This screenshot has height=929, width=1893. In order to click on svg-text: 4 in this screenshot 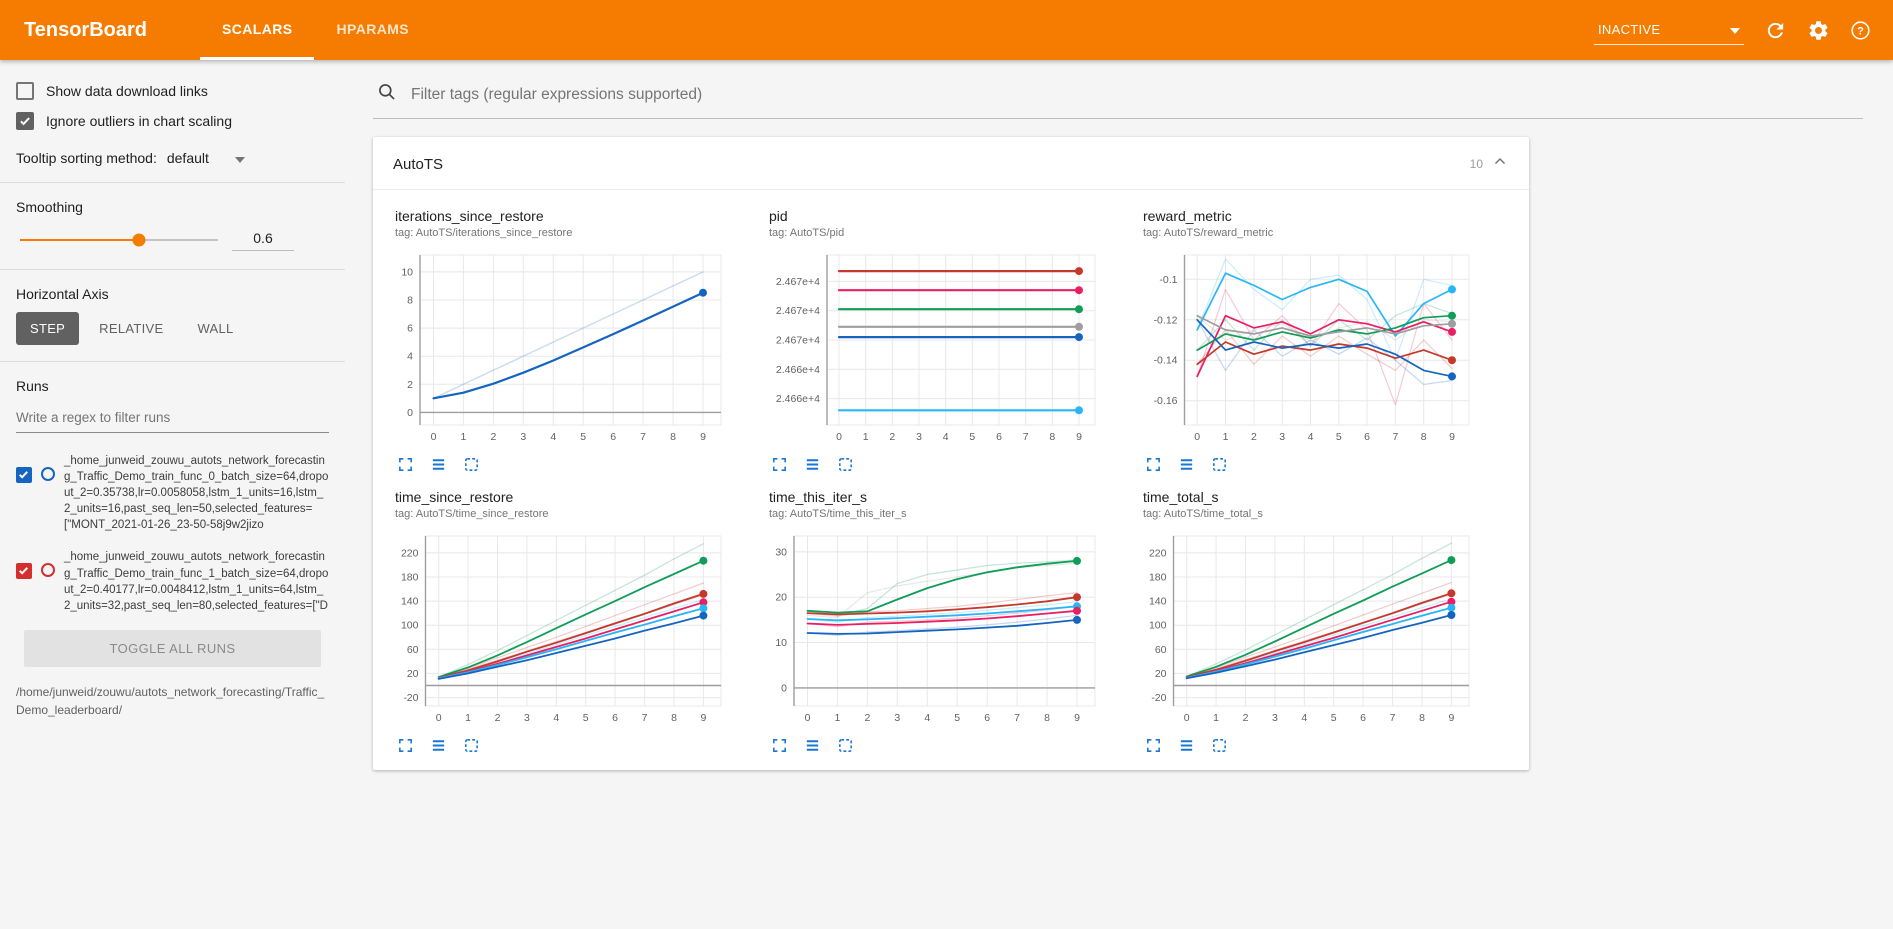, I will do `click(946, 437)`.